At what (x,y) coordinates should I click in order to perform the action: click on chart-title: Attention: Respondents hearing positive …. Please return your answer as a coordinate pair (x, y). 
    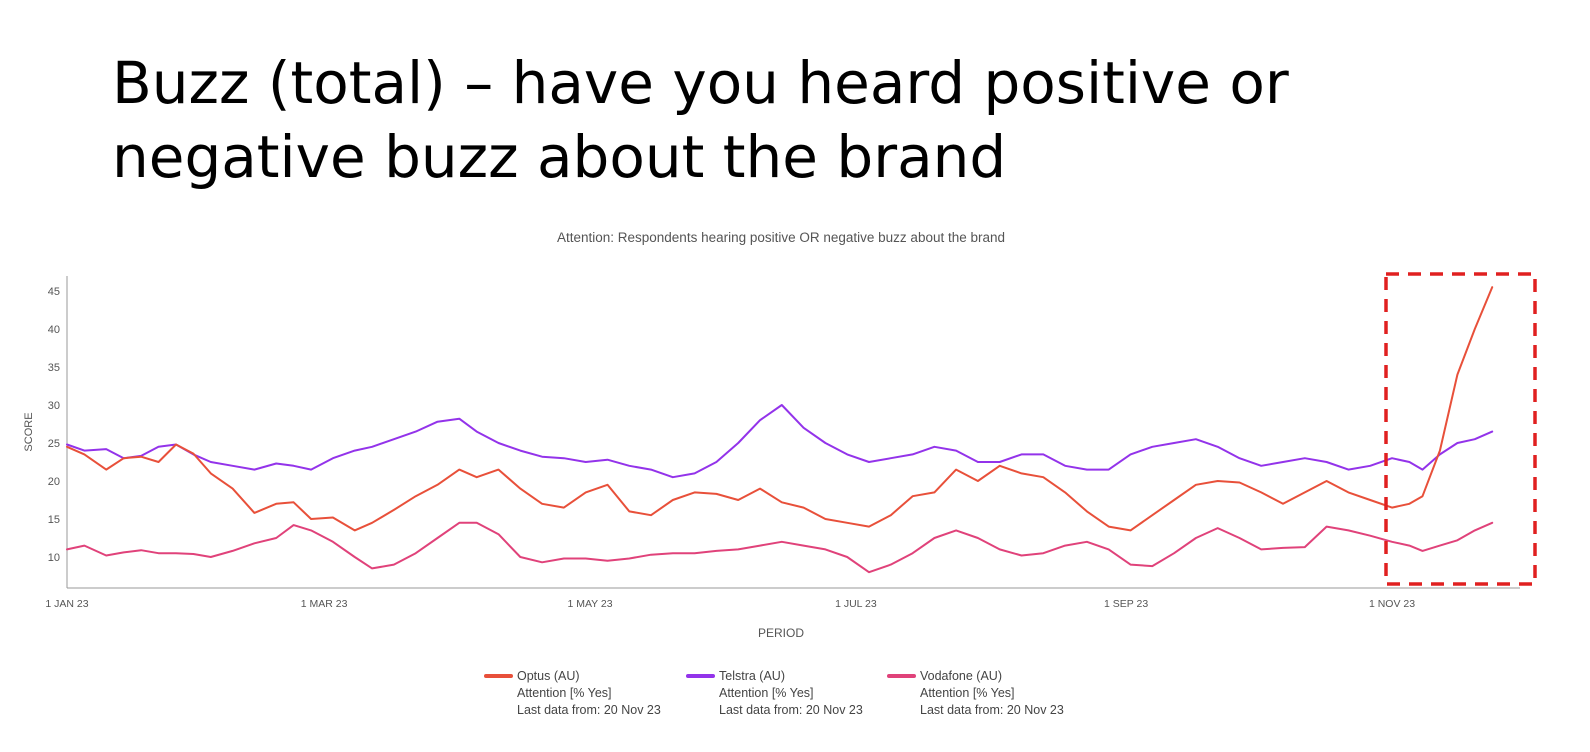
    Looking at the image, I should click on (781, 237).